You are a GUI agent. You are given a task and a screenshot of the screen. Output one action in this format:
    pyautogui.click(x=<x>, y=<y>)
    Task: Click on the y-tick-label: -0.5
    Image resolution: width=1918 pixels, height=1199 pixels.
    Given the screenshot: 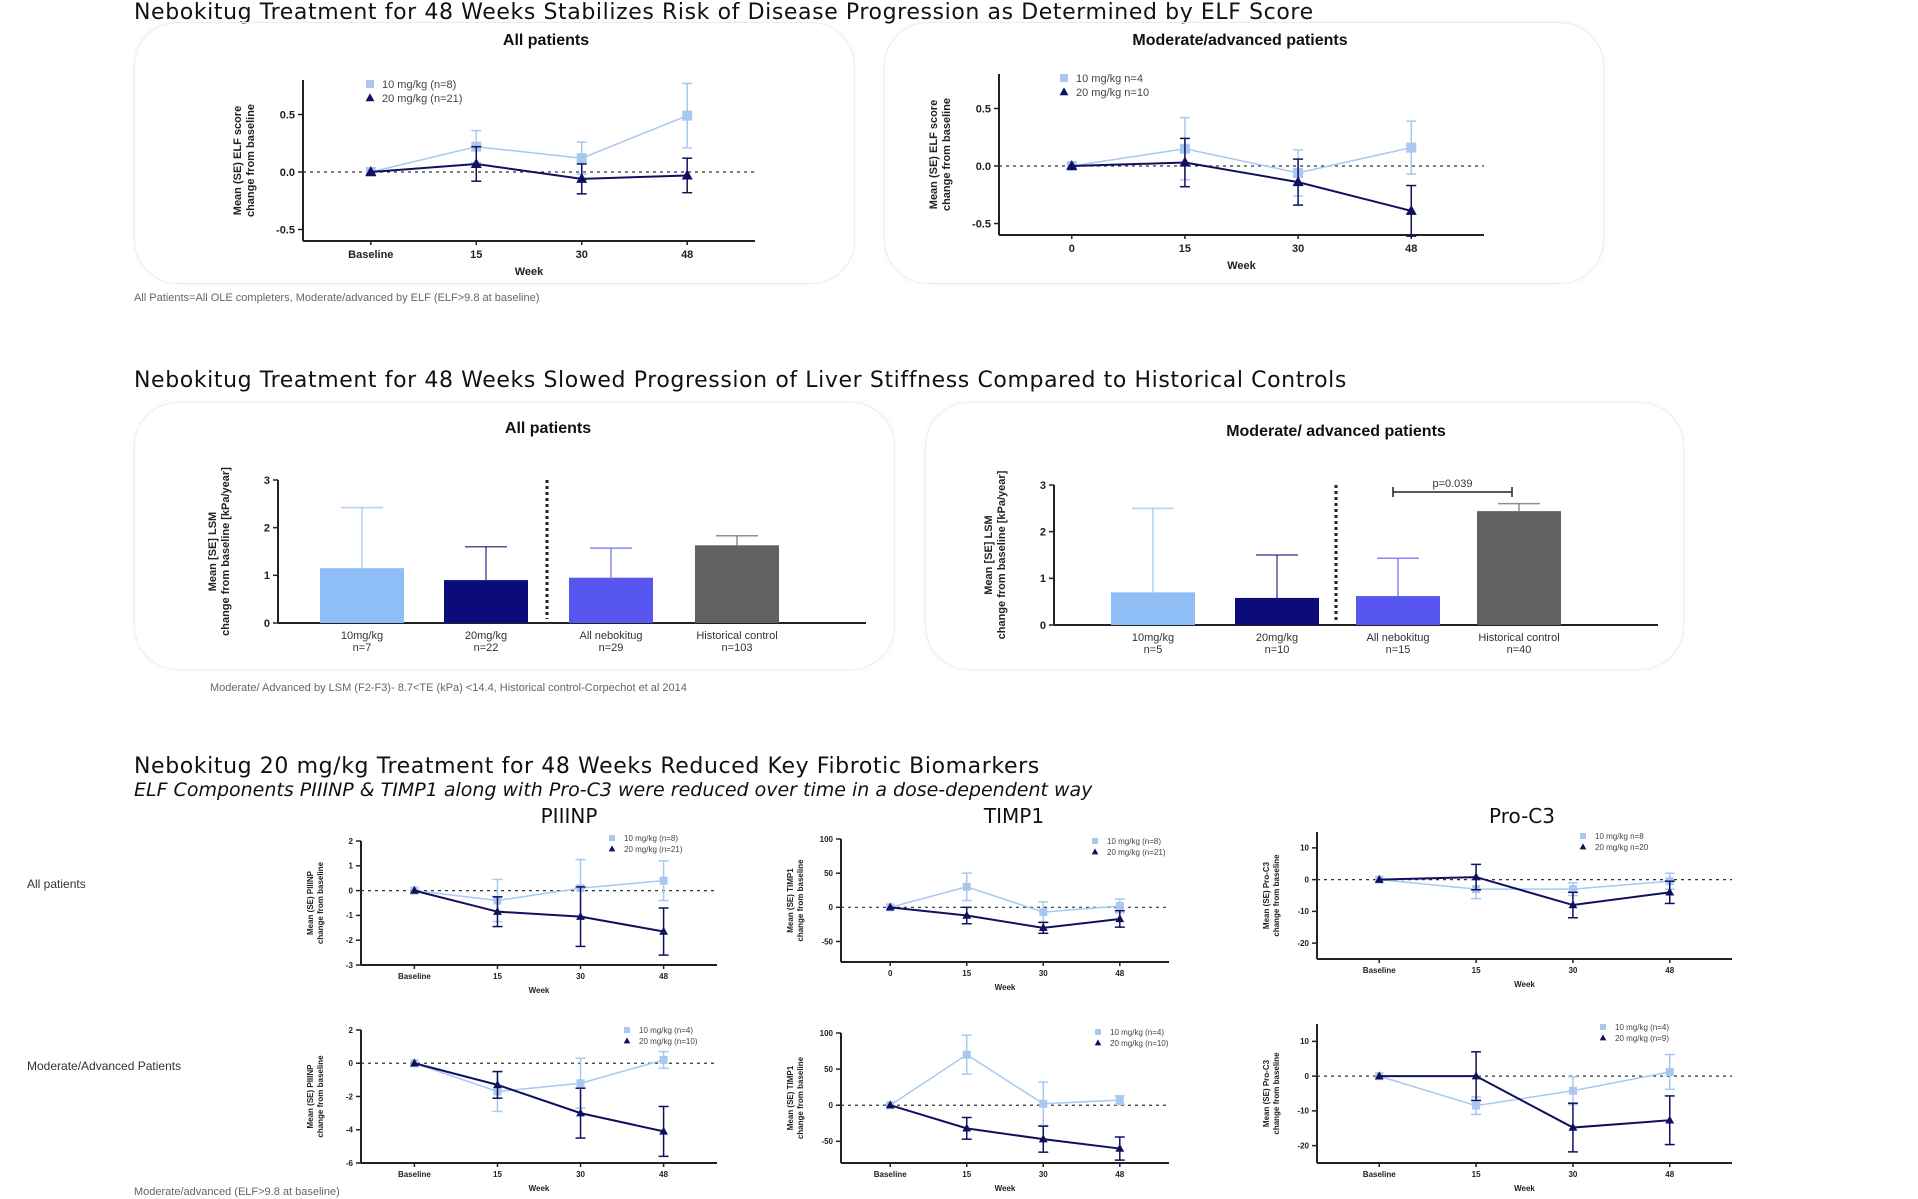 What is the action you would take?
    pyautogui.click(x=285, y=230)
    